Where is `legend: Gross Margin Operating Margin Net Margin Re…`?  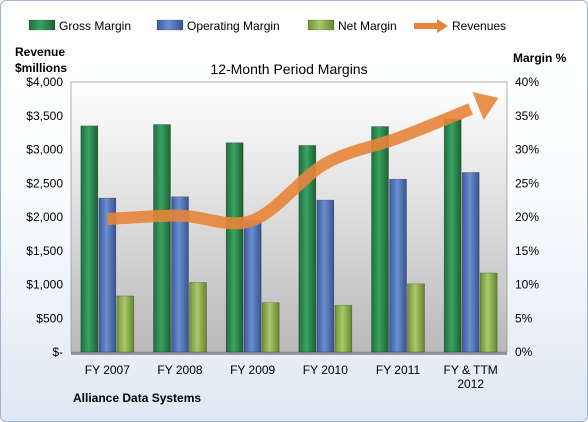 legend: Gross Margin Operating Margin Net Margin Re… is located at coordinates (267, 26).